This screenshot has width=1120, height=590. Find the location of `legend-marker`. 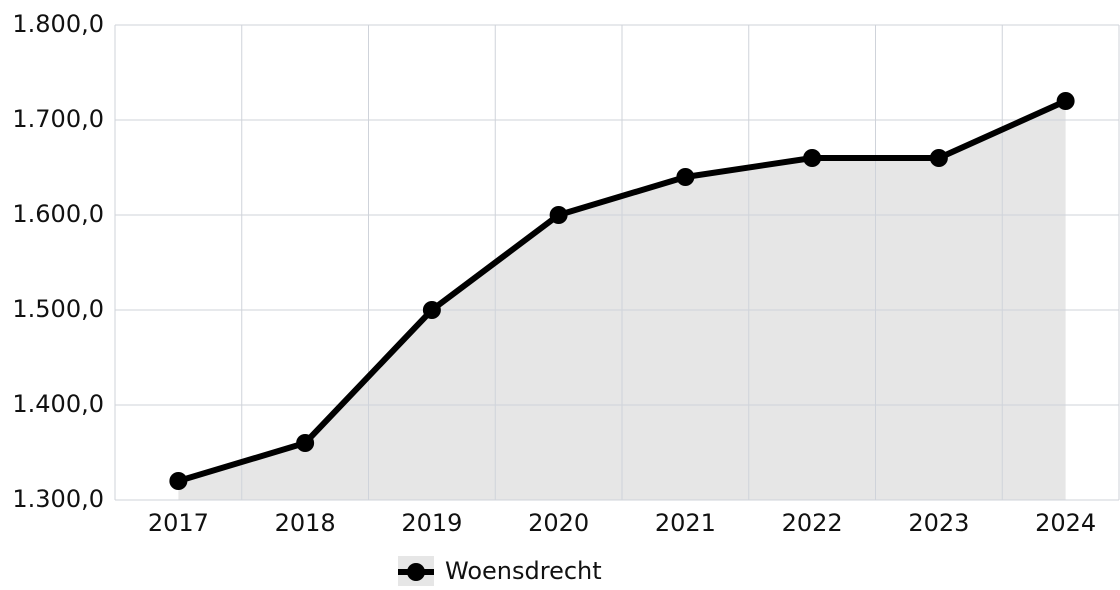

legend-marker is located at coordinates (416, 572).